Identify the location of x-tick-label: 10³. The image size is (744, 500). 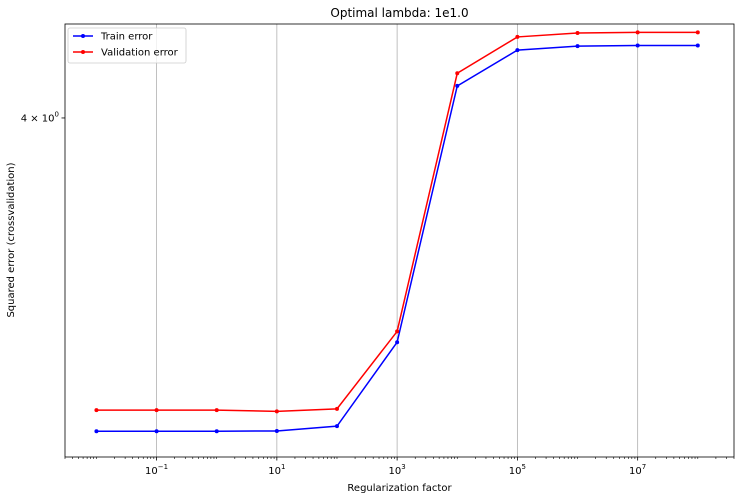
(397, 470).